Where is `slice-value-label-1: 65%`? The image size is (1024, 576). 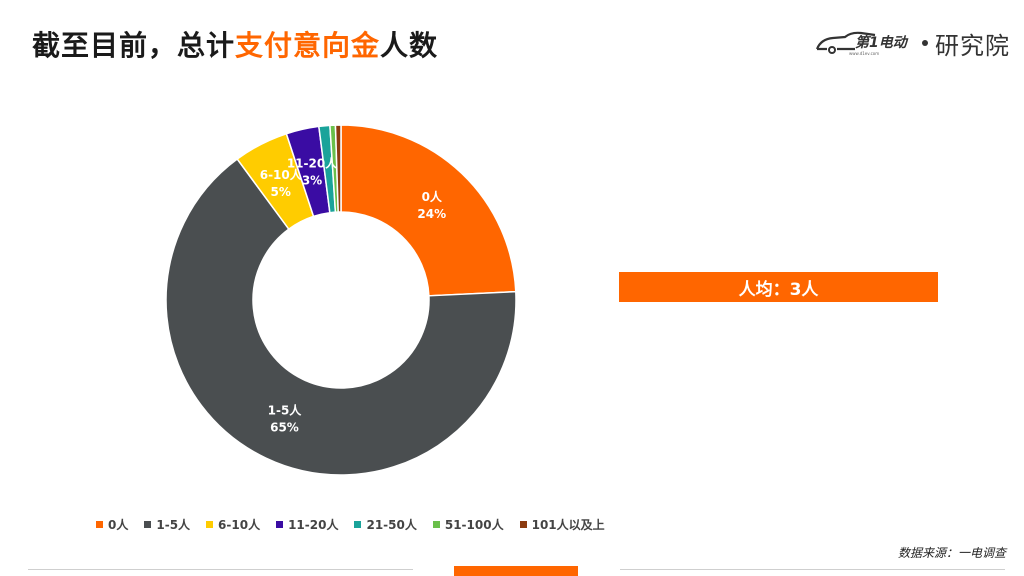 slice-value-label-1: 65% is located at coordinates (284, 428).